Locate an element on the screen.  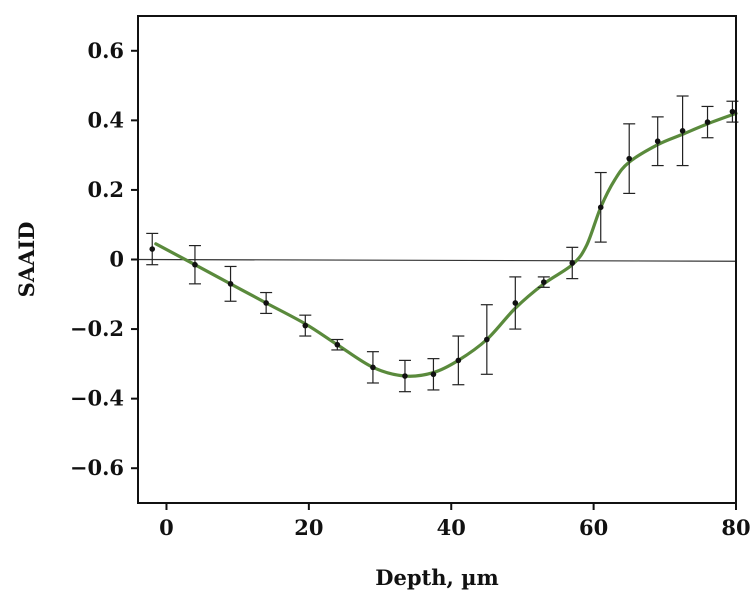
x-tick-label: 20 is located at coordinates (308, 527).